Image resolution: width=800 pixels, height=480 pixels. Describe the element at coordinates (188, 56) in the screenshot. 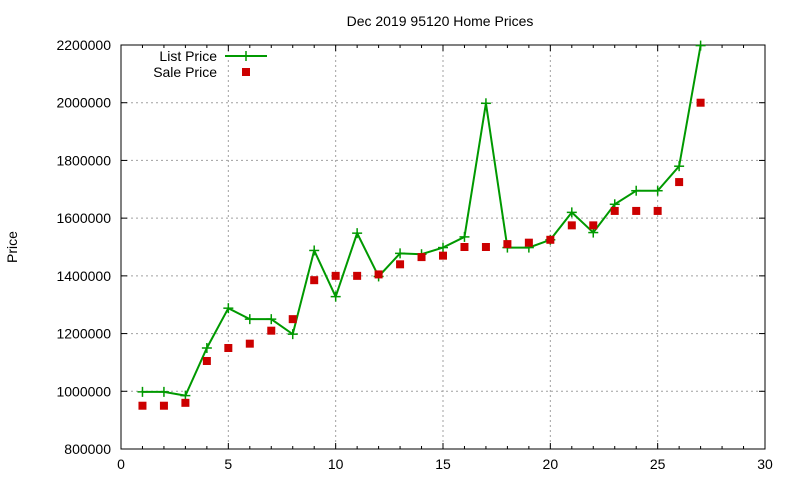

I see `legend-label: List Price` at that location.